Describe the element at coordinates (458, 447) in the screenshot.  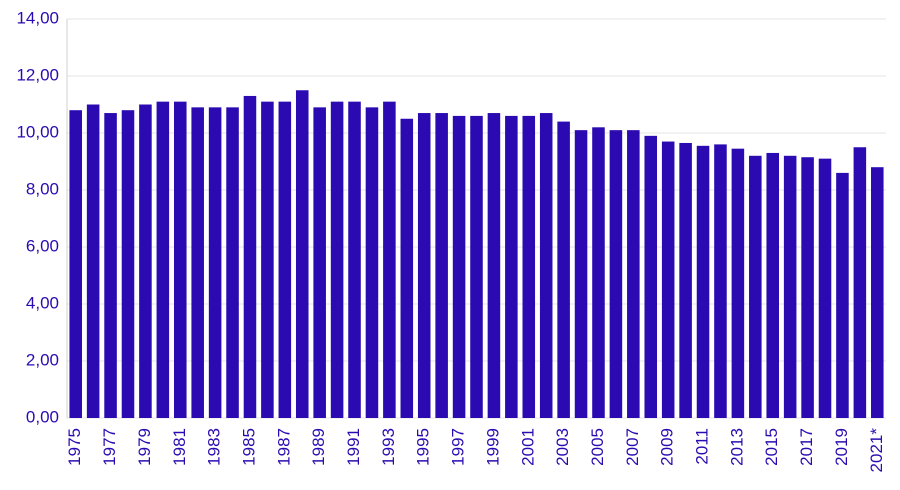
I see `x-tick-label: 1997` at that location.